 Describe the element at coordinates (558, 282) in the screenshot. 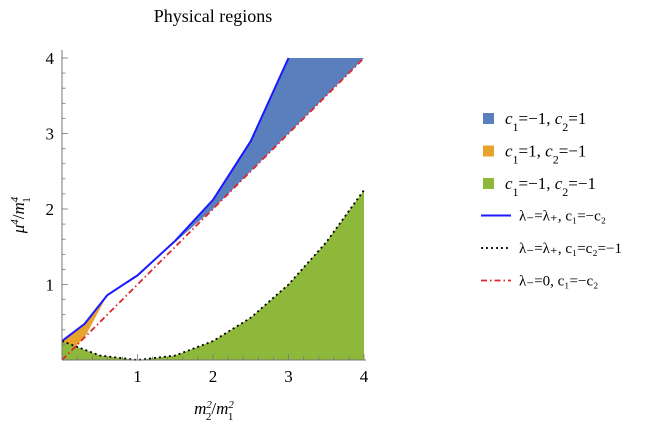

I see `legend-label: λ₋=0, c₁=−c₂` at that location.